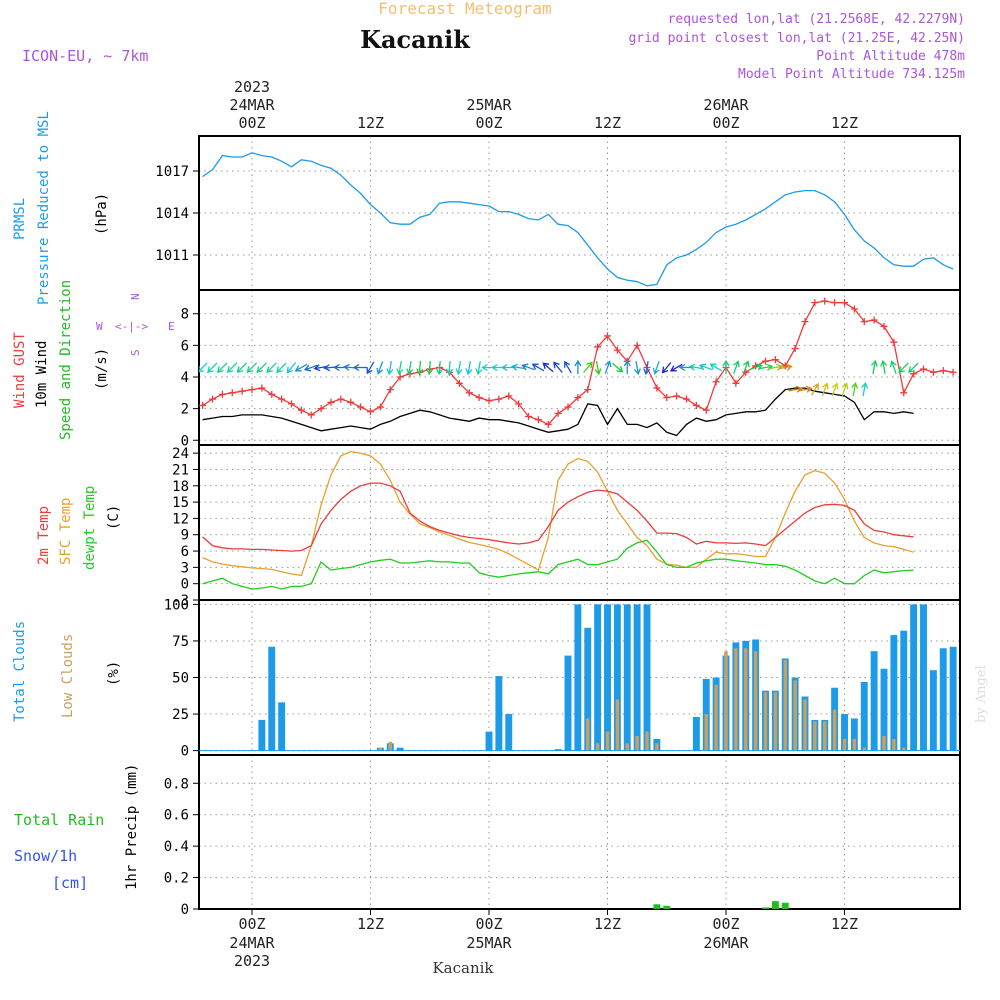 This screenshot has height=1000, width=1000. Describe the element at coordinates (172, 256) in the screenshot. I see `y-tick-label: 1011` at that location.